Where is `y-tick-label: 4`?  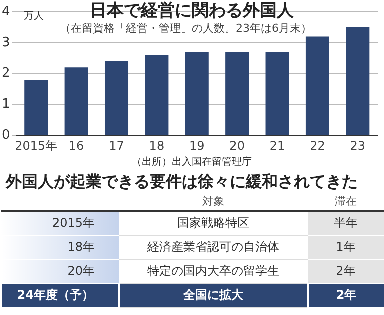 y-tick-label: 4 is located at coordinates (6, 12).